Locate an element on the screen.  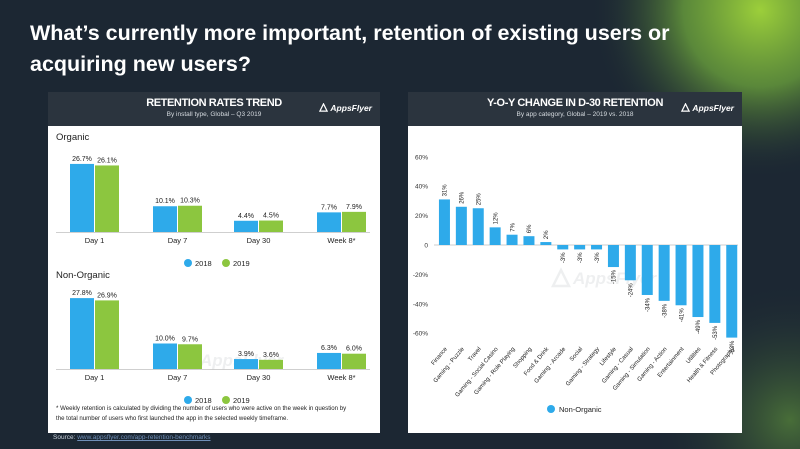
legend-label: Non-Organic is located at coordinates (580, 409).